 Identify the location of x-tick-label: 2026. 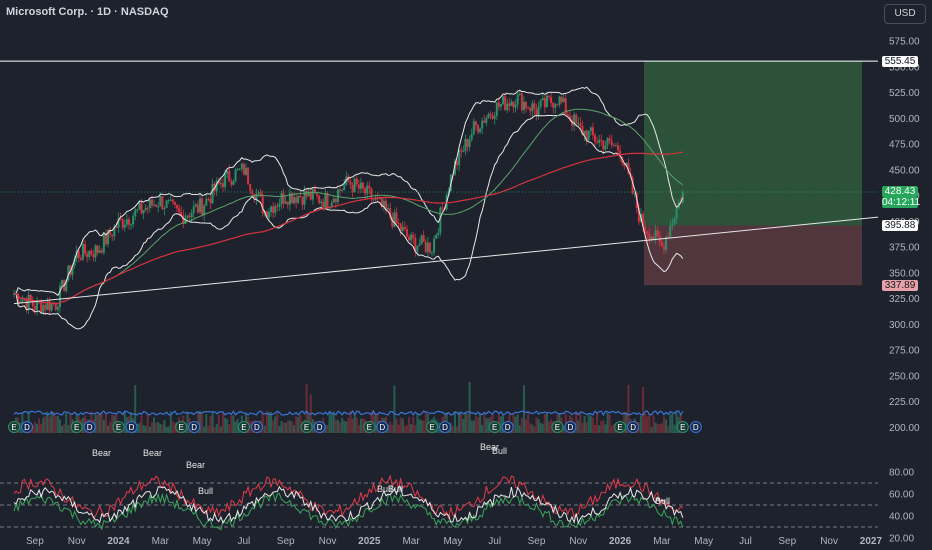
(620, 541).